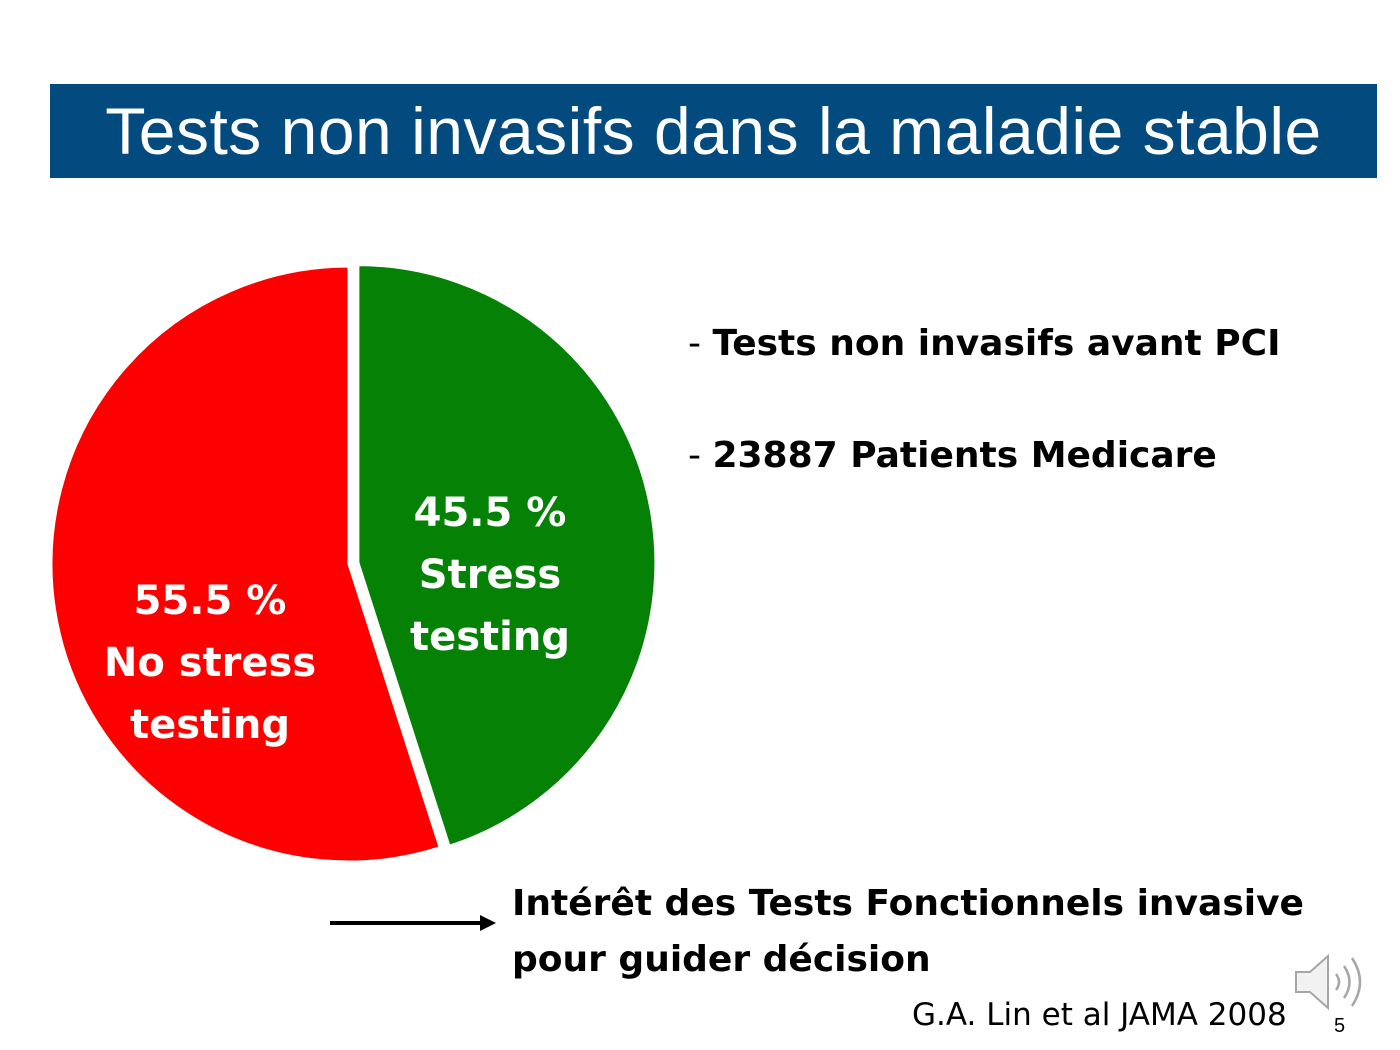 The height and width of the screenshot is (1050, 1400). I want to click on slice-label-stress-testing: 45.5 % Stress testing, so click(490, 575).